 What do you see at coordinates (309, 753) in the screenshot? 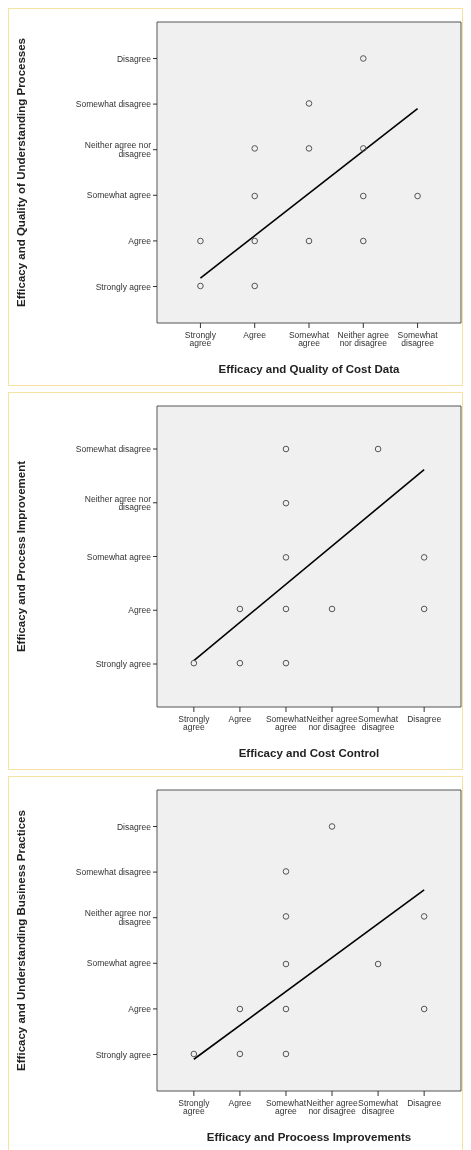
I see `x-axis-title: Efficacy and Cost Control` at bounding box center [309, 753].